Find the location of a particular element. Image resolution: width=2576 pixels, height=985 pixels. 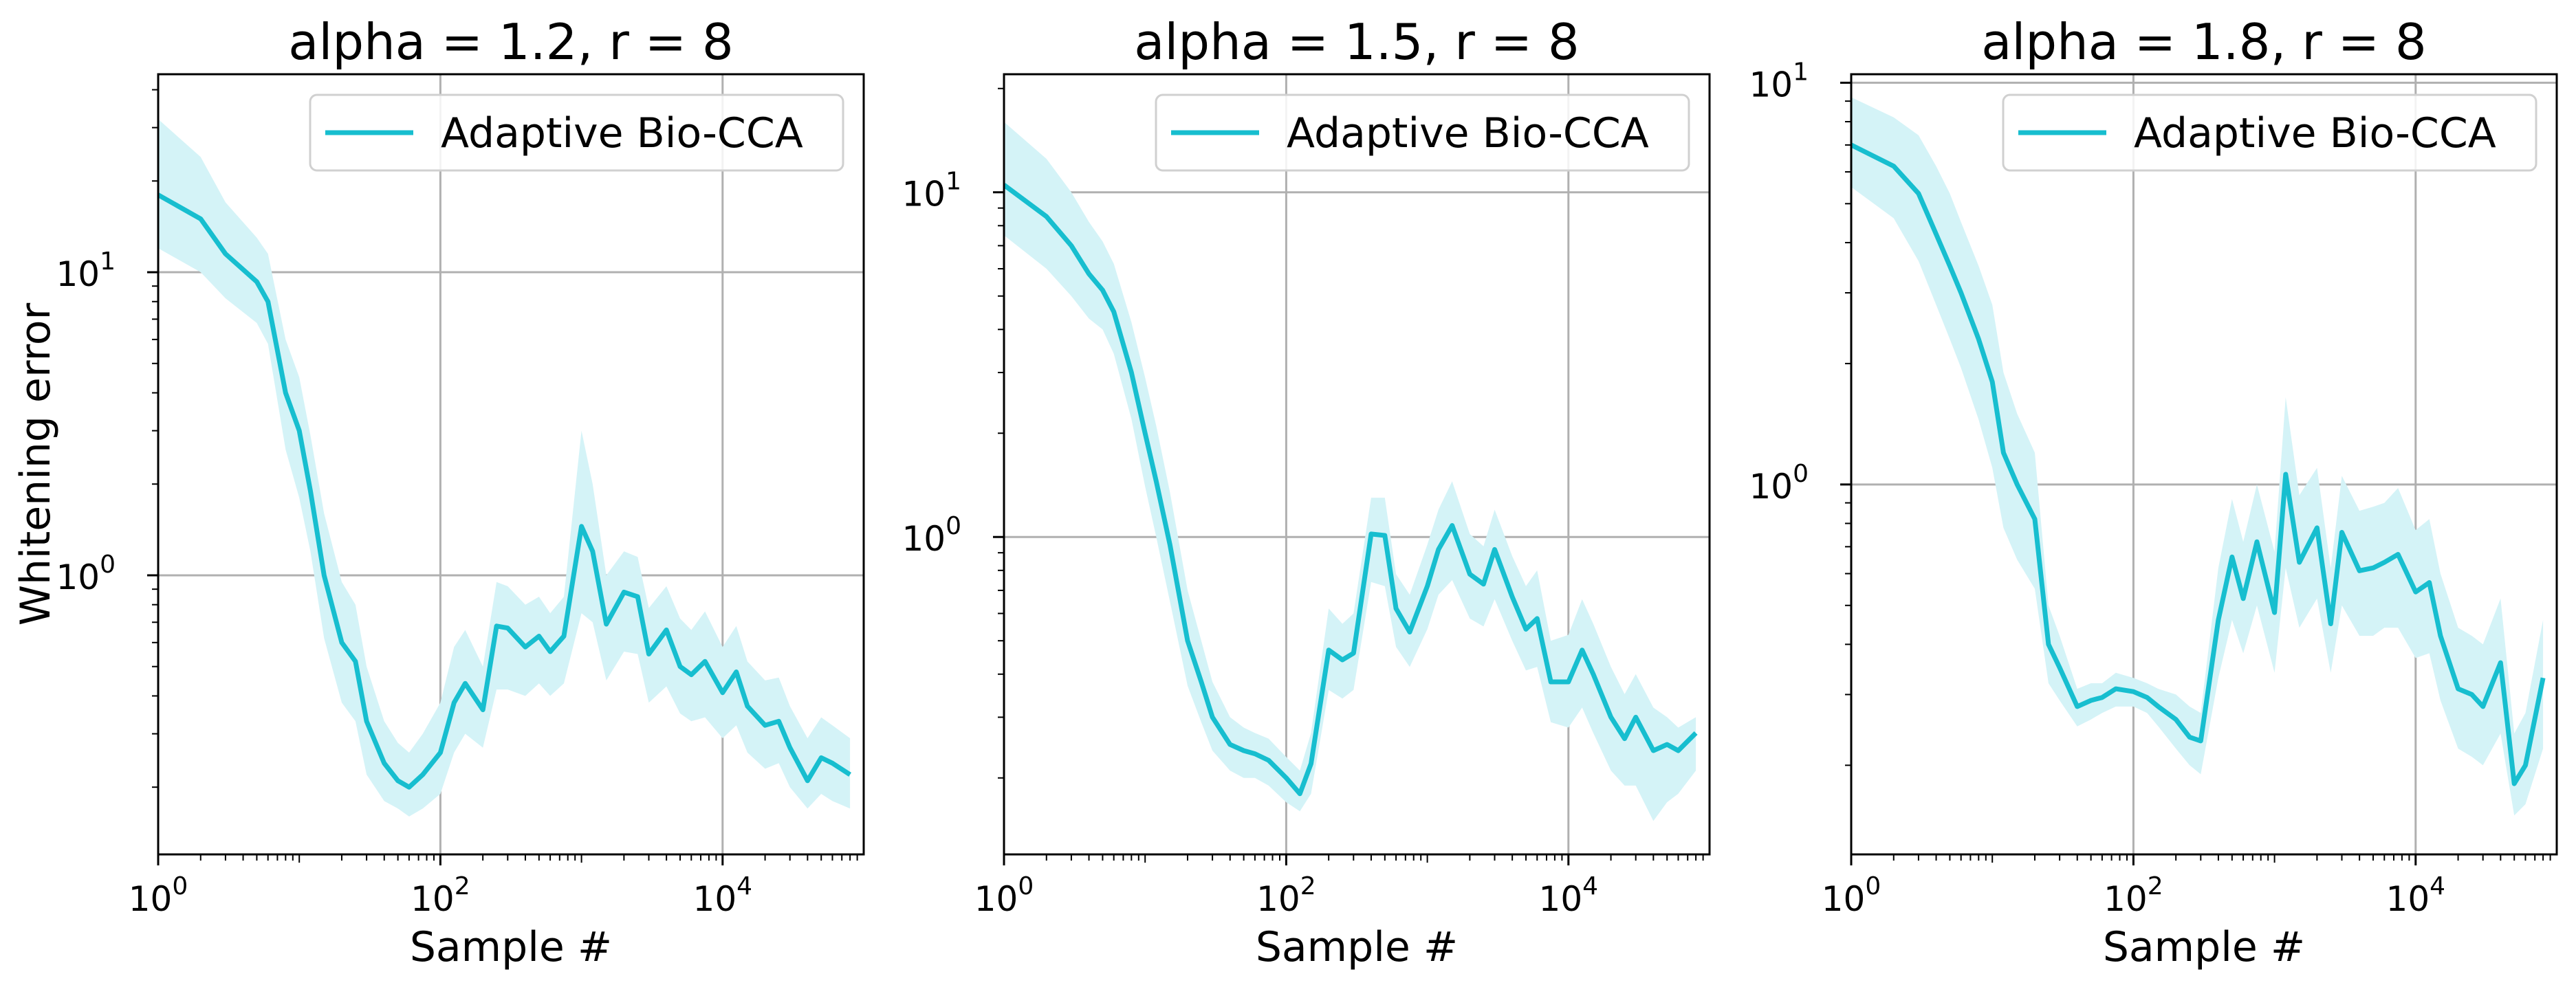

chart-title: alpha = 1.8, r = 8 is located at coordinates (2203, 42).